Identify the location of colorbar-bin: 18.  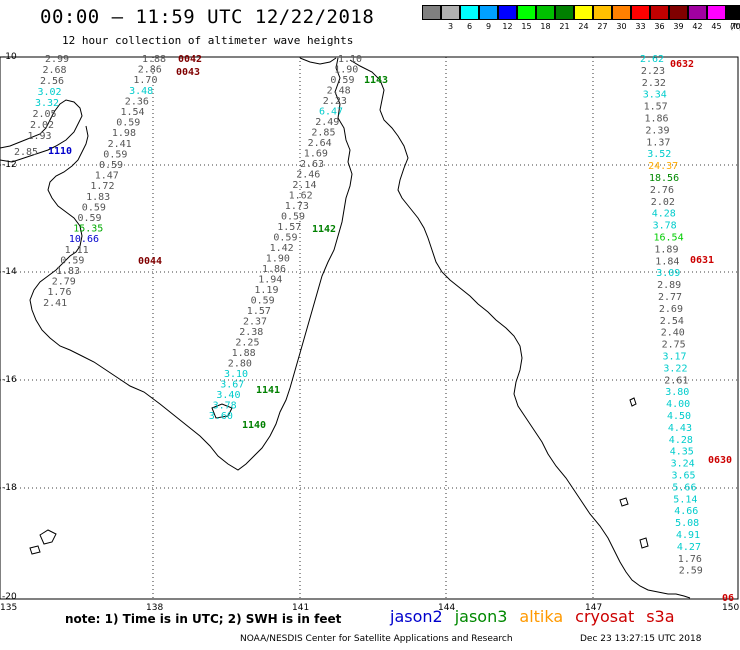
(545, 18).